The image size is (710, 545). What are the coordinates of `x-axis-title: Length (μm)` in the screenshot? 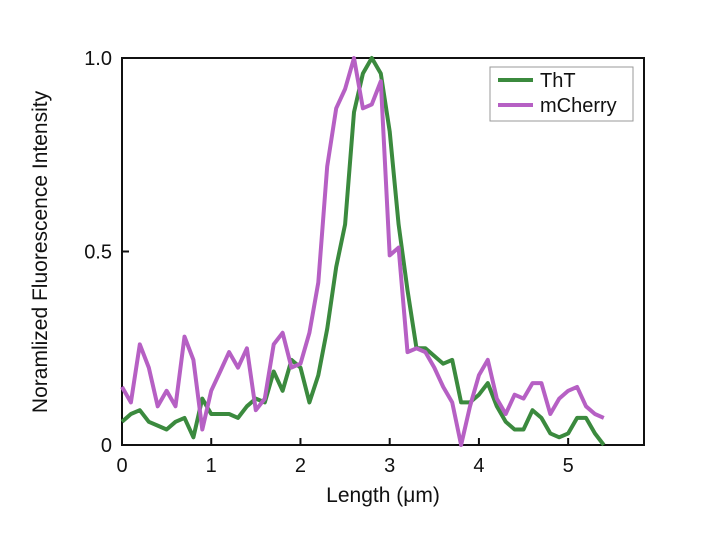 It's located at (383, 495).